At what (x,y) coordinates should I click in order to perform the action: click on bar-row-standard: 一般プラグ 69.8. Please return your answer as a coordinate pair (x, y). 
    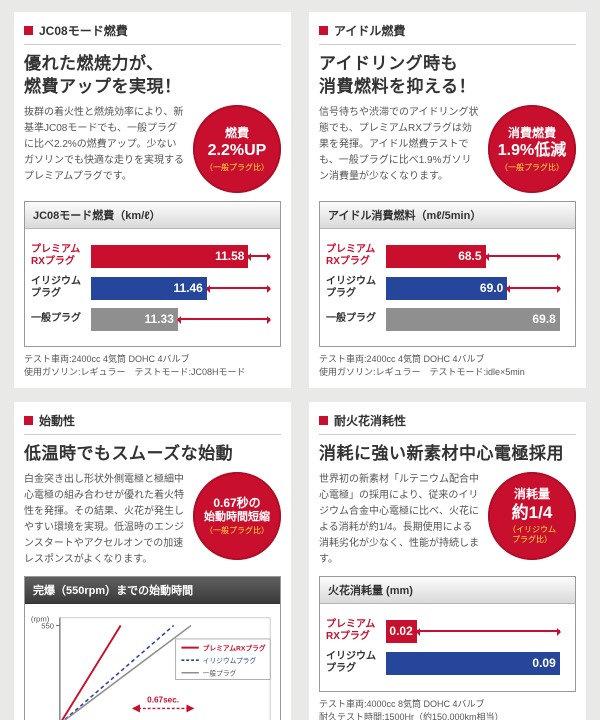
    Looking at the image, I should click on (446, 319).